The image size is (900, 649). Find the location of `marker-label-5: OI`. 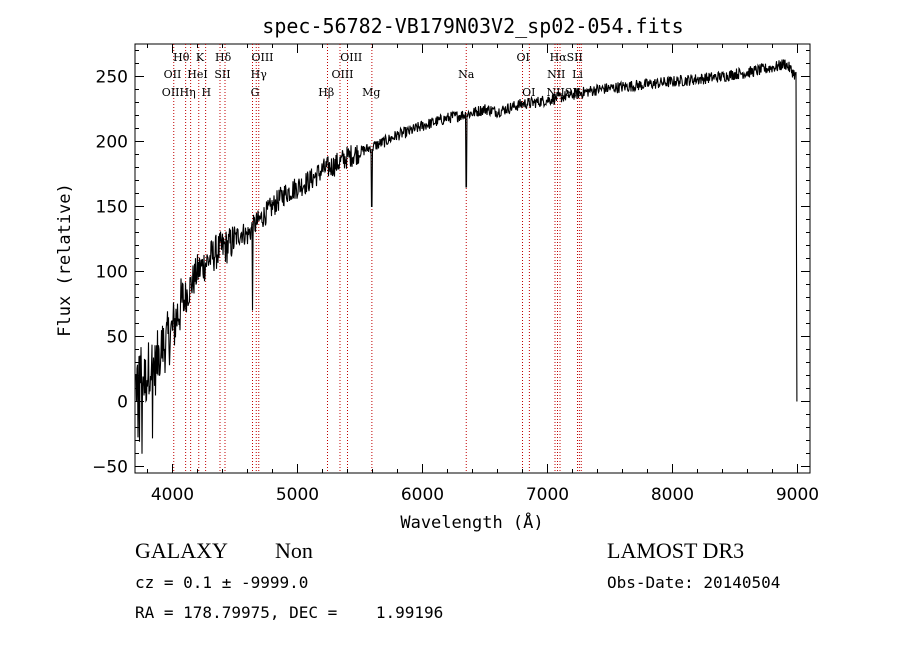

marker-label-5: OI is located at coordinates (522, 57).